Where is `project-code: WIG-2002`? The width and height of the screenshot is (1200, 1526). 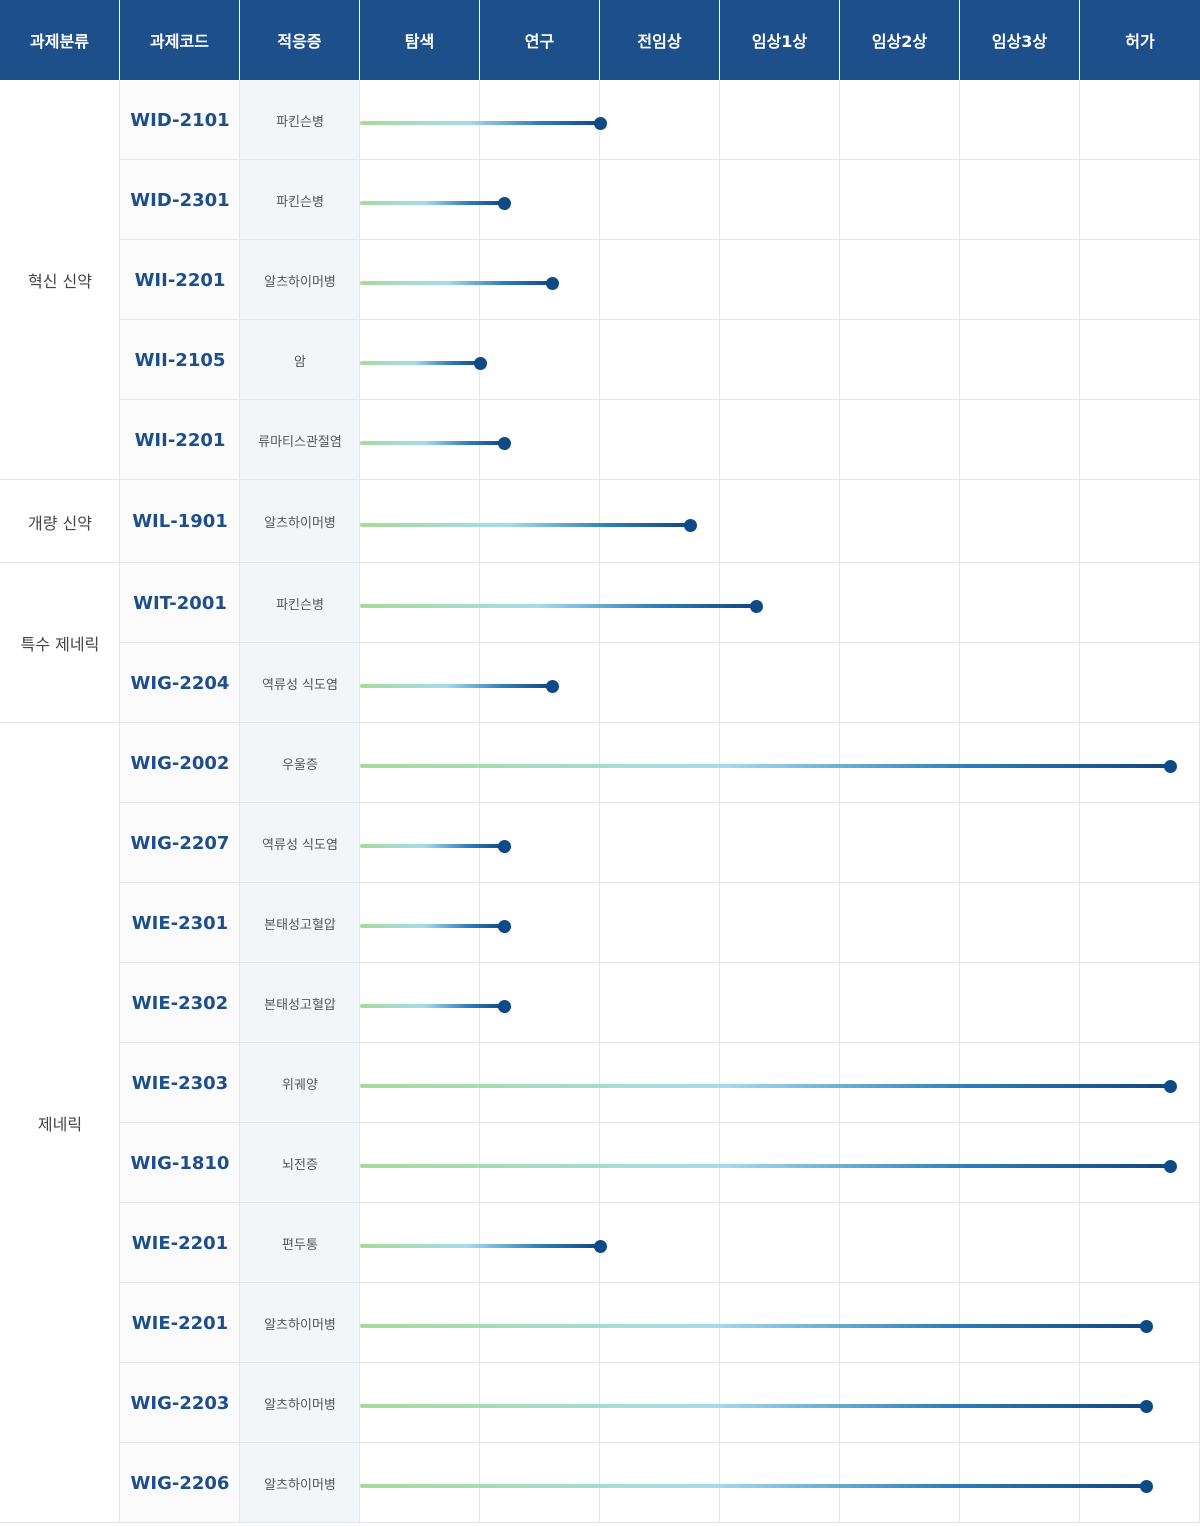
project-code: WIG-2002 is located at coordinates (180, 763).